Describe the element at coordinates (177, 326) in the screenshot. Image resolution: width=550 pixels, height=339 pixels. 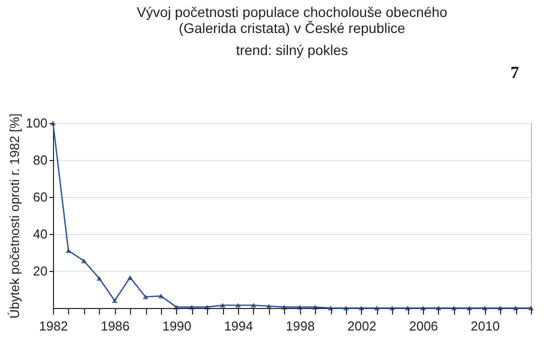
I see `x-tick-label: 1990` at that location.